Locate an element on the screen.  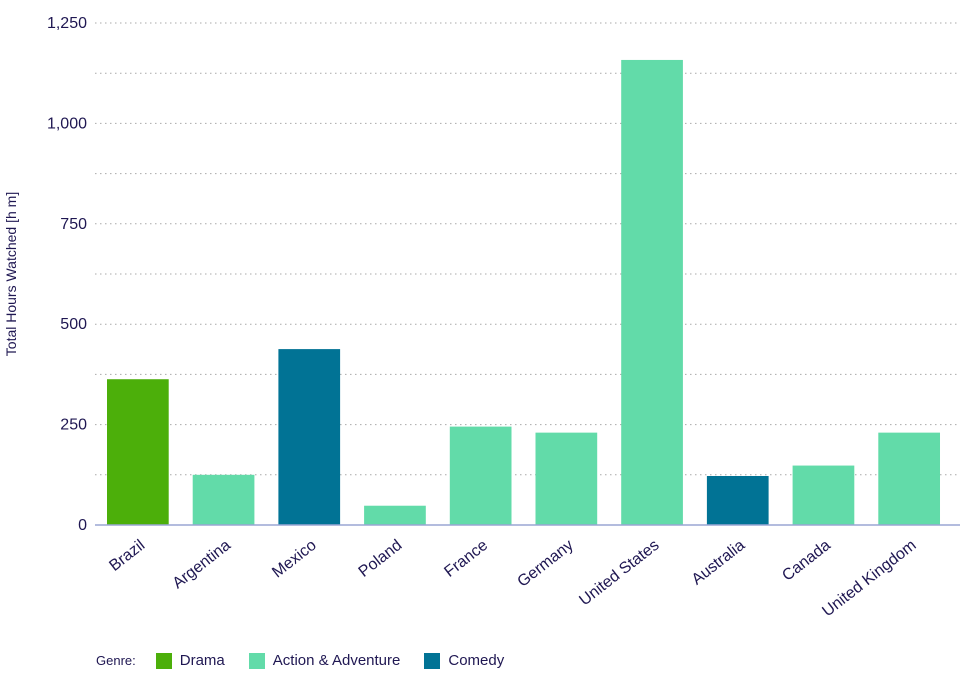
x-tick-label: France is located at coordinates (466, 559).